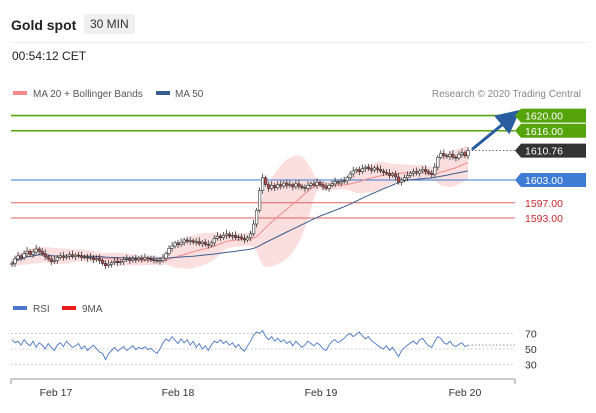 The image size is (596, 413). Describe the element at coordinates (263, 388) in the screenshot. I see `time-axis: Feb 17 Feb 18 Feb 19 Feb 20` at that location.